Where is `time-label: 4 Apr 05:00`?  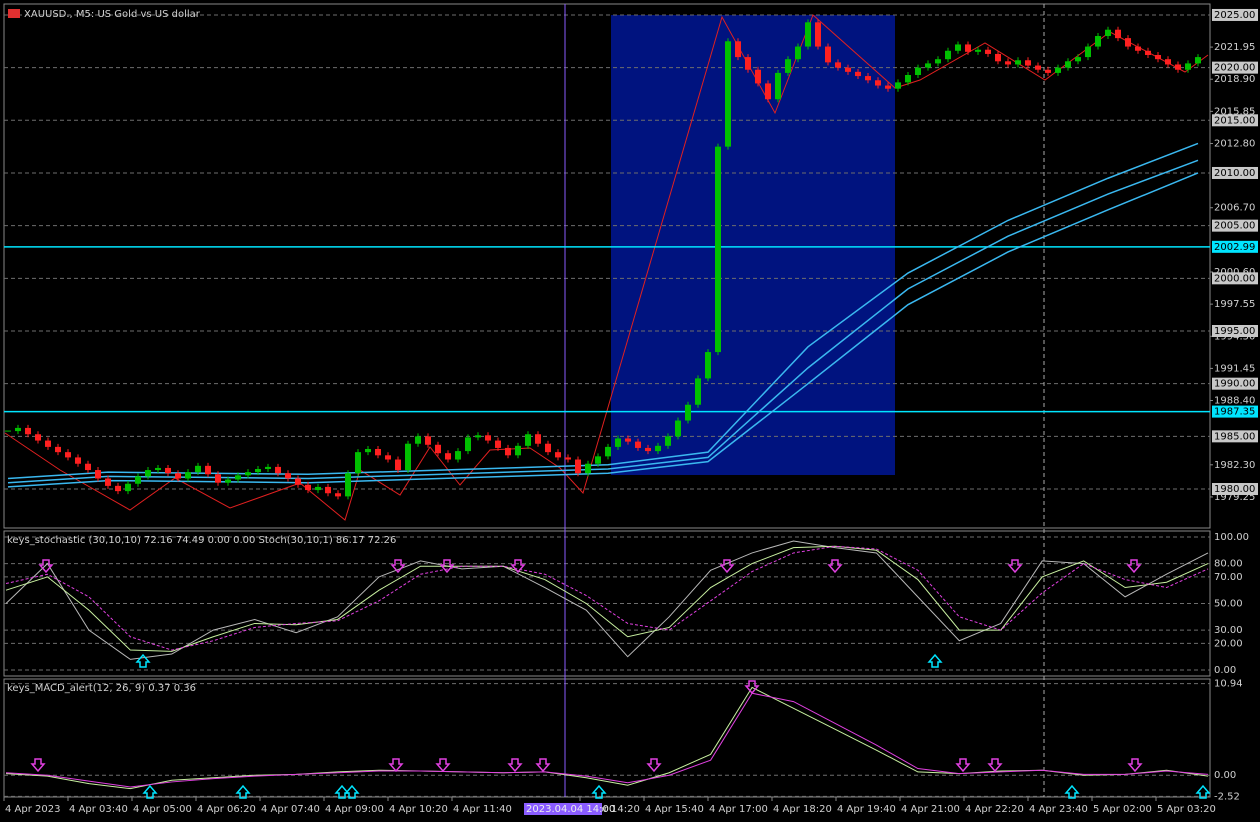
time-label: 4 Apr 05:00 is located at coordinates (162, 809).